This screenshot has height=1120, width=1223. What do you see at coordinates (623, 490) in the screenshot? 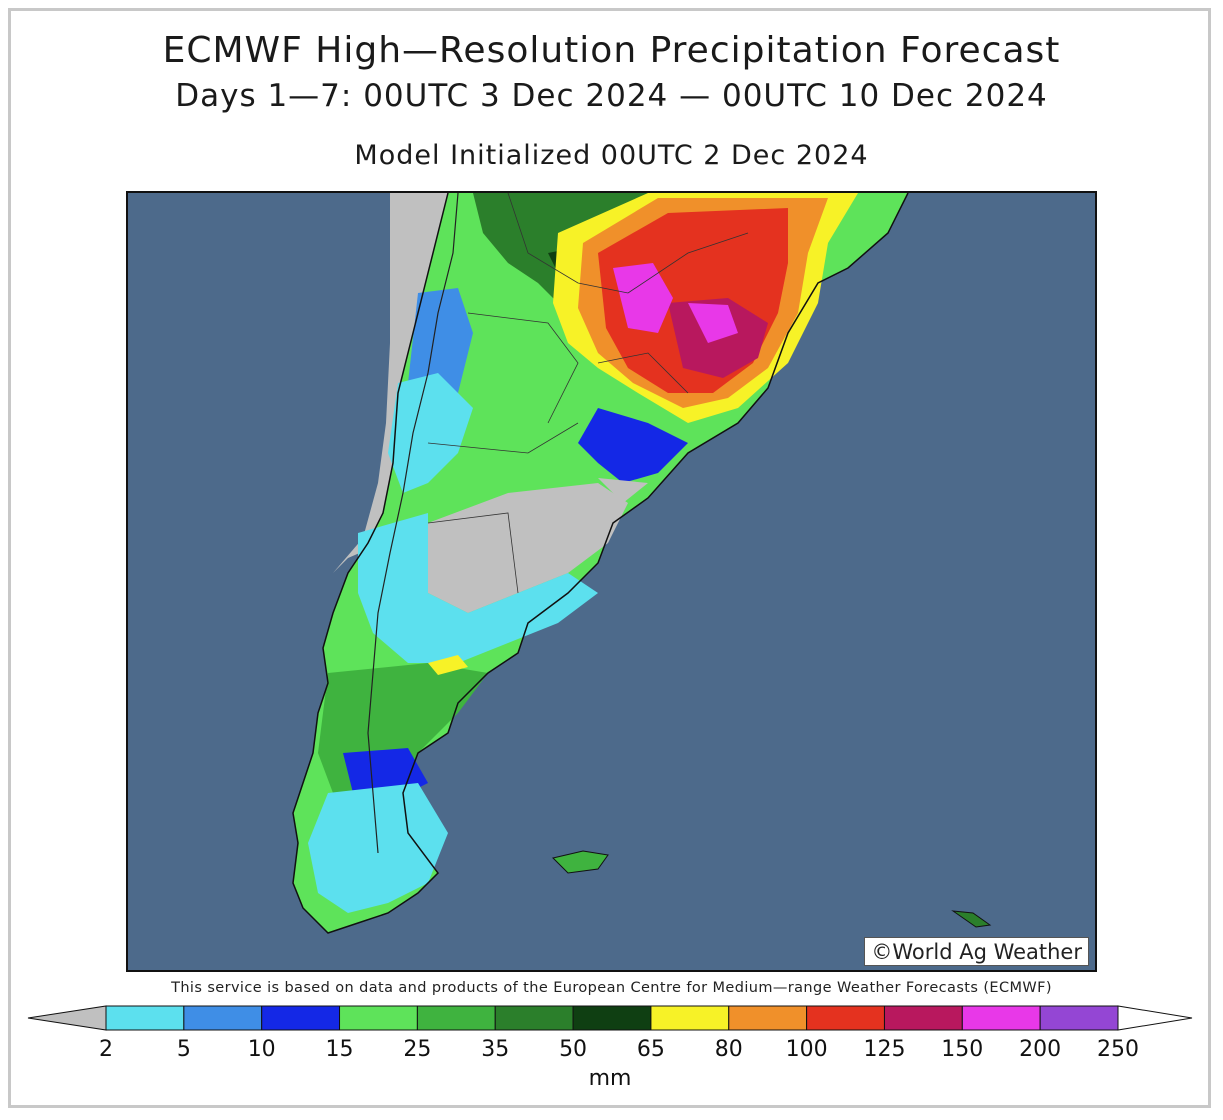
I see `land-dry-coast` at bounding box center [623, 490].